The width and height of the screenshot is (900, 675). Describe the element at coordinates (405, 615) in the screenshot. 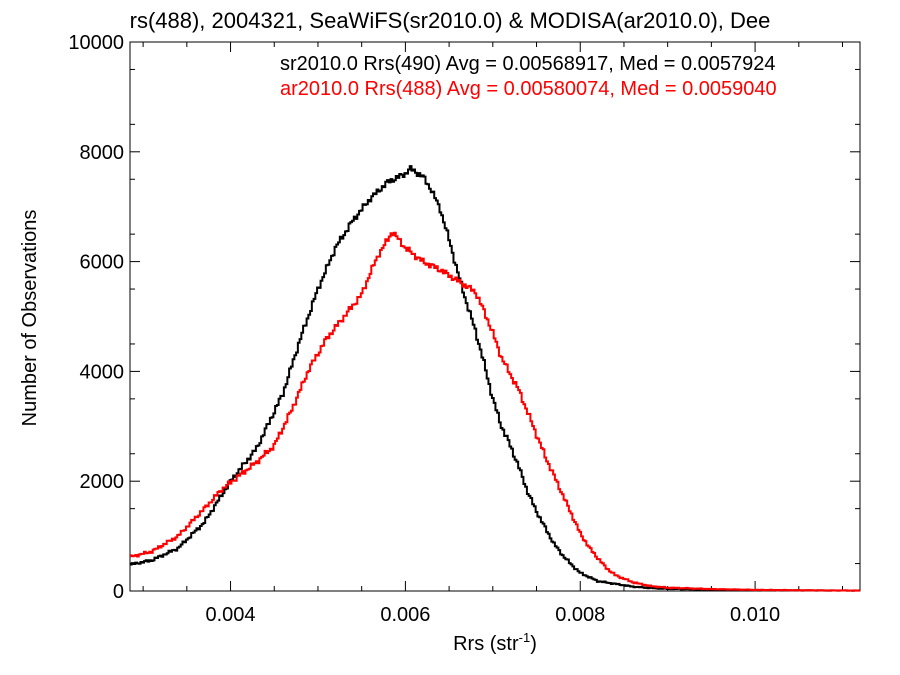

I see `x-tick-label: 0.006` at that location.